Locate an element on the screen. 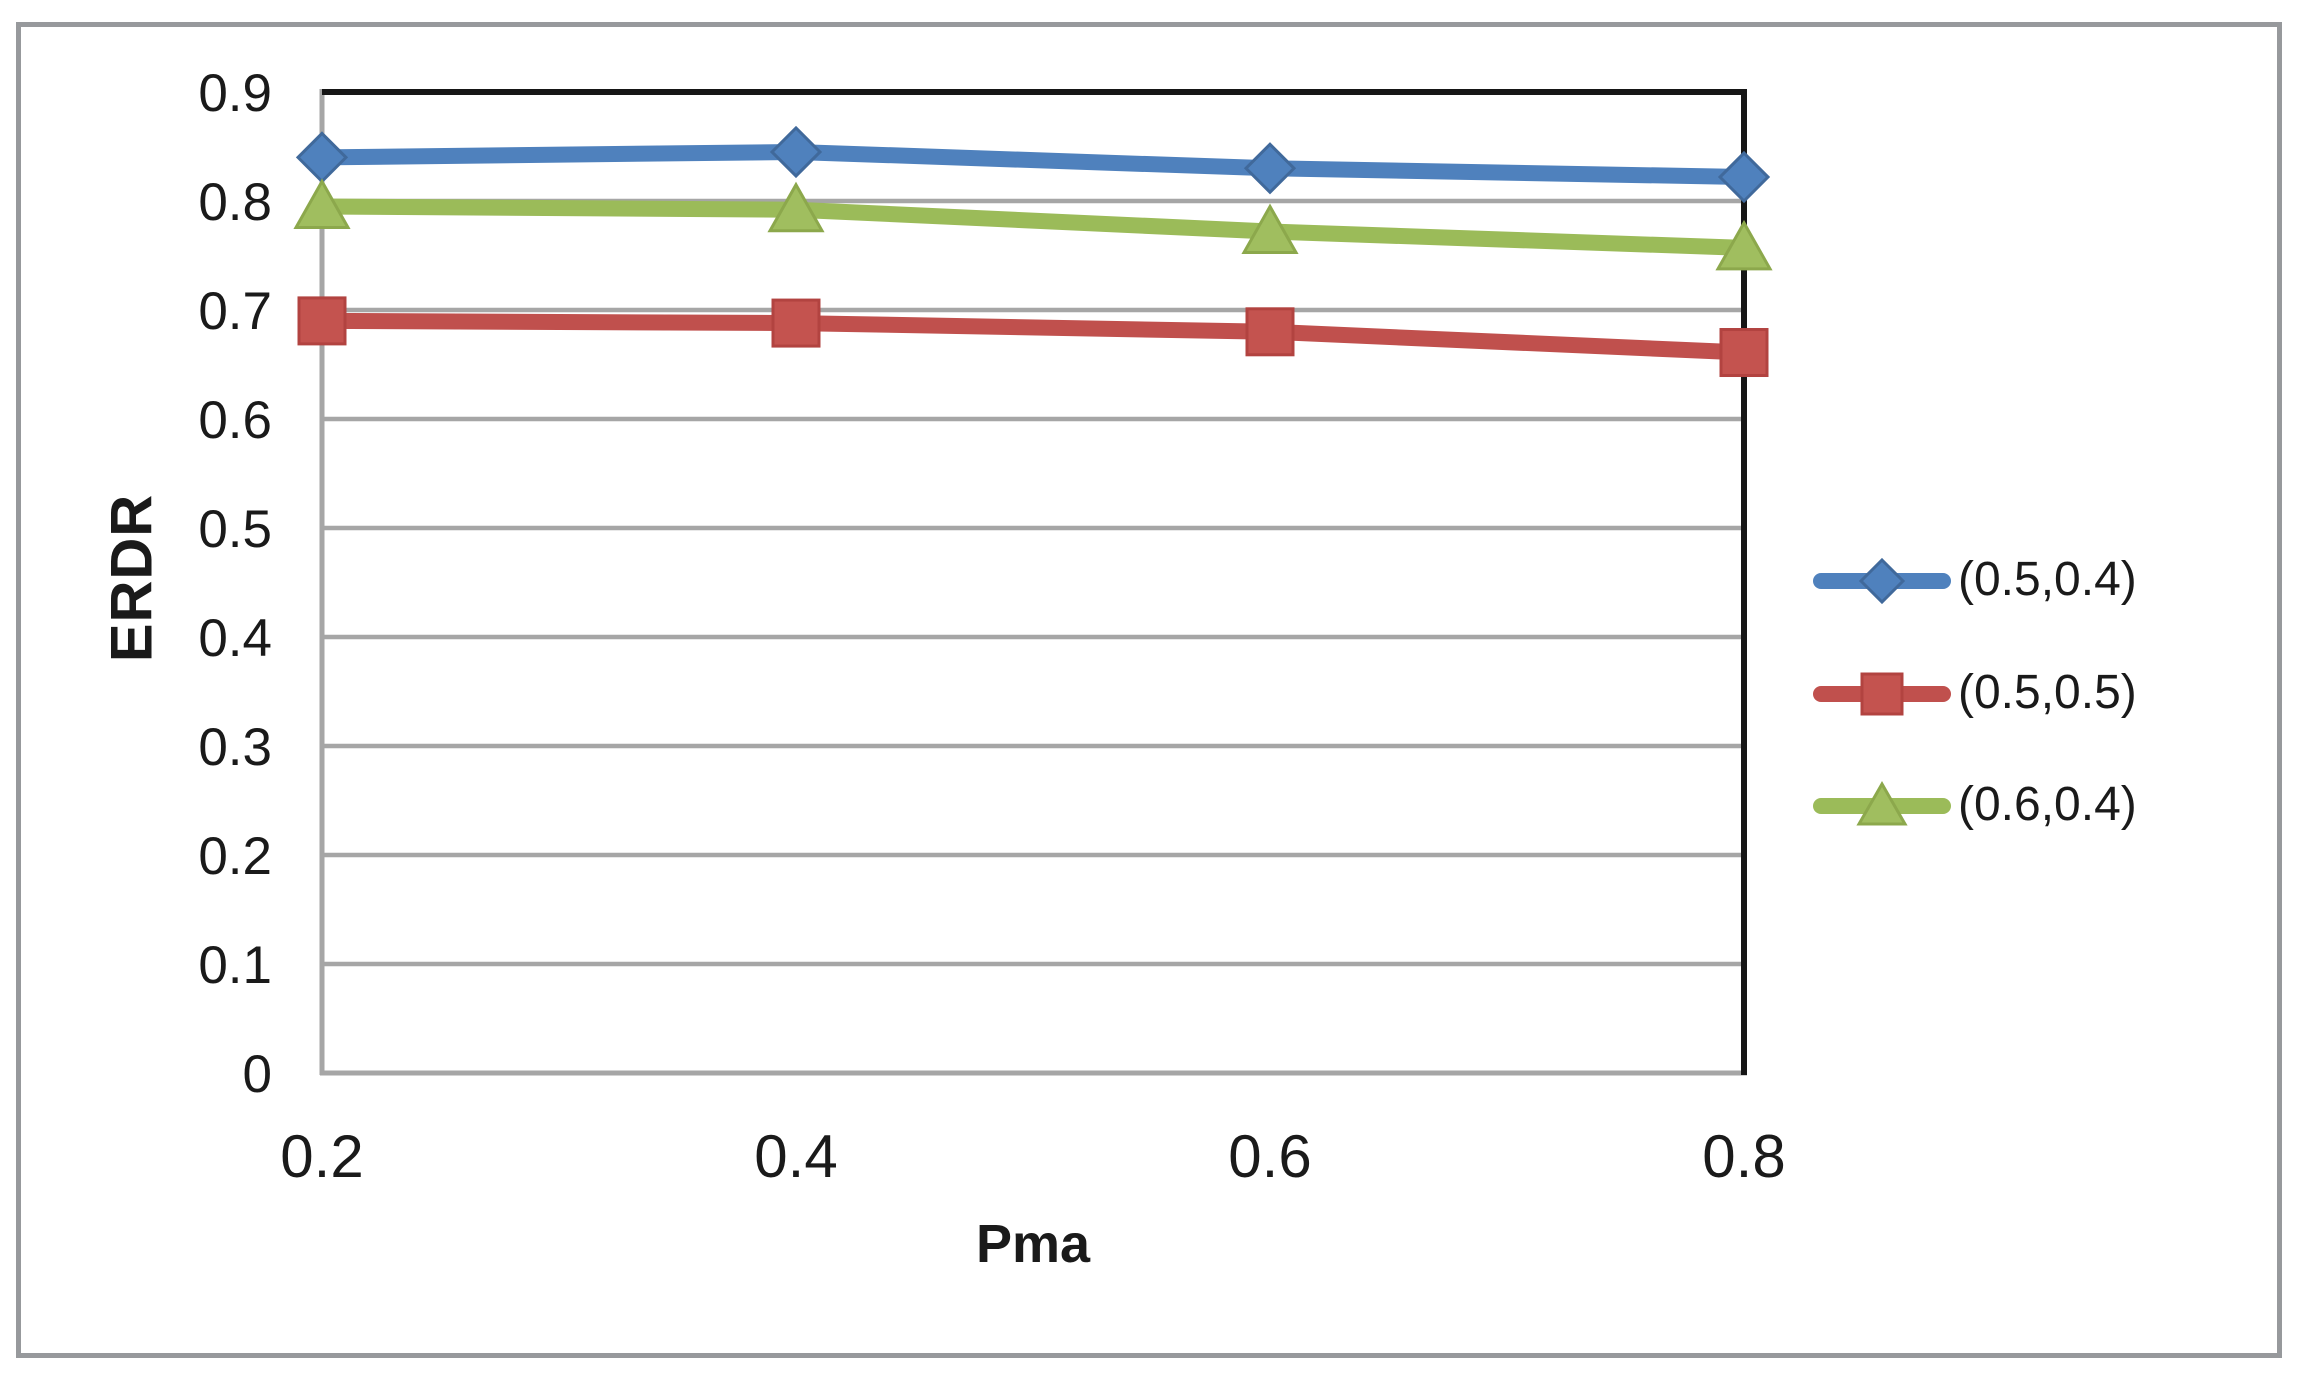  legend-label: (0.5,0.5) is located at coordinates (2047, 692).